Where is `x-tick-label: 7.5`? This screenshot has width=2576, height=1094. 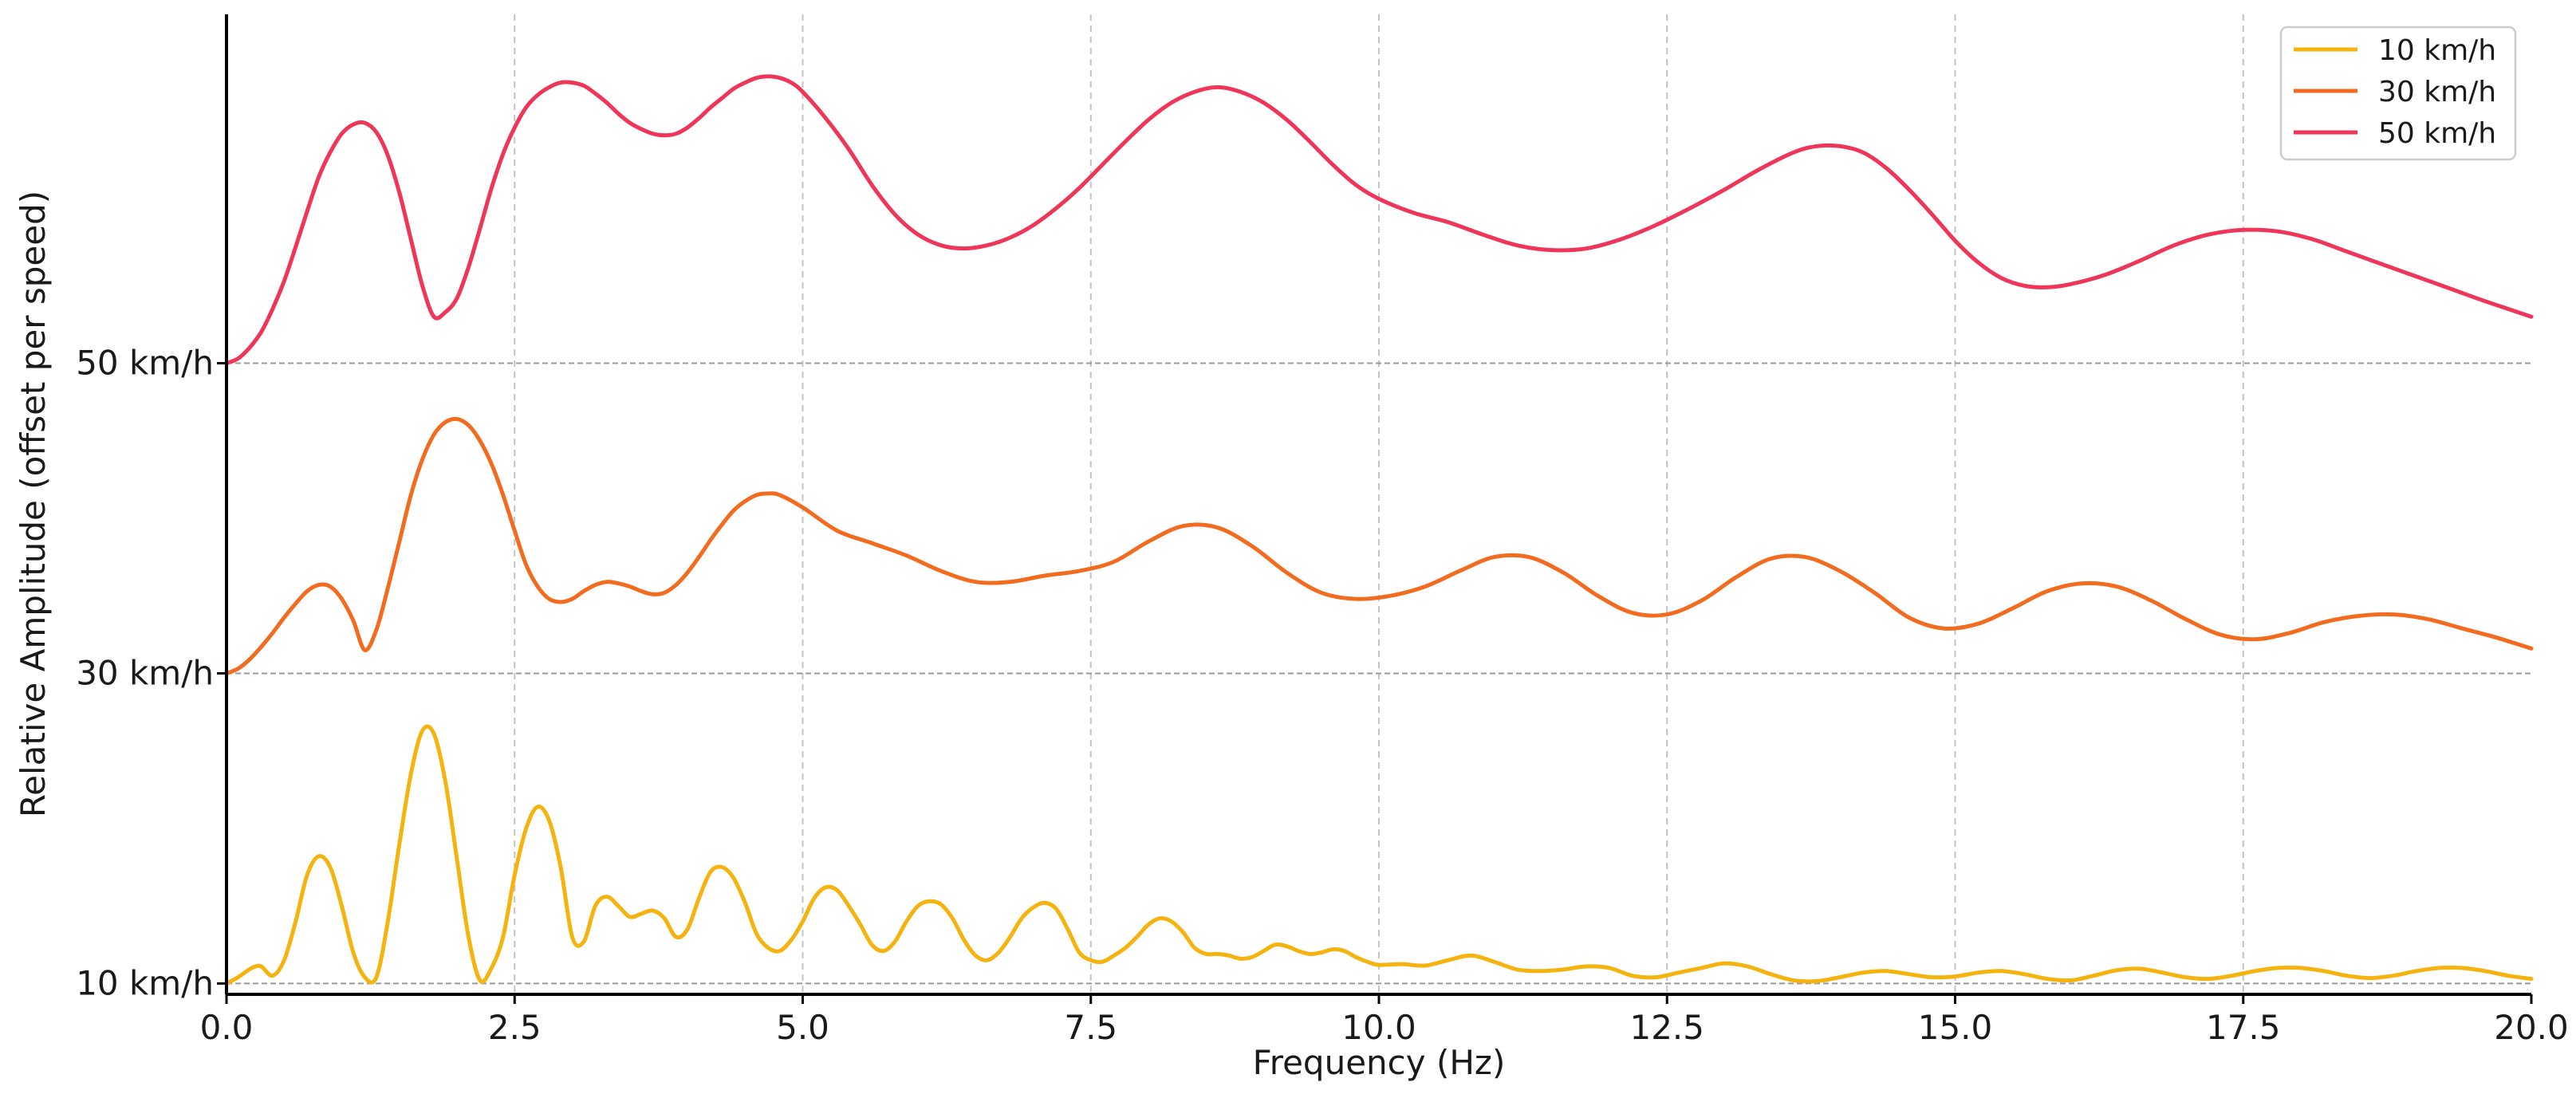 x-tick-label: 7.5 is located at coordinates (1090, 1027).